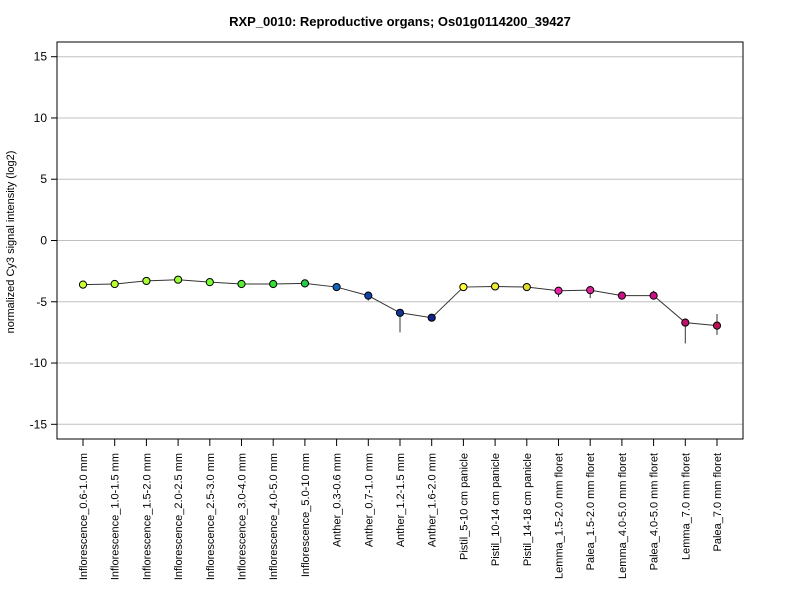 This screenshot has height=600, width=800. I want to click on x-tick-label: Inflorescence_4.0-5.0 mm, so click(274, 516).